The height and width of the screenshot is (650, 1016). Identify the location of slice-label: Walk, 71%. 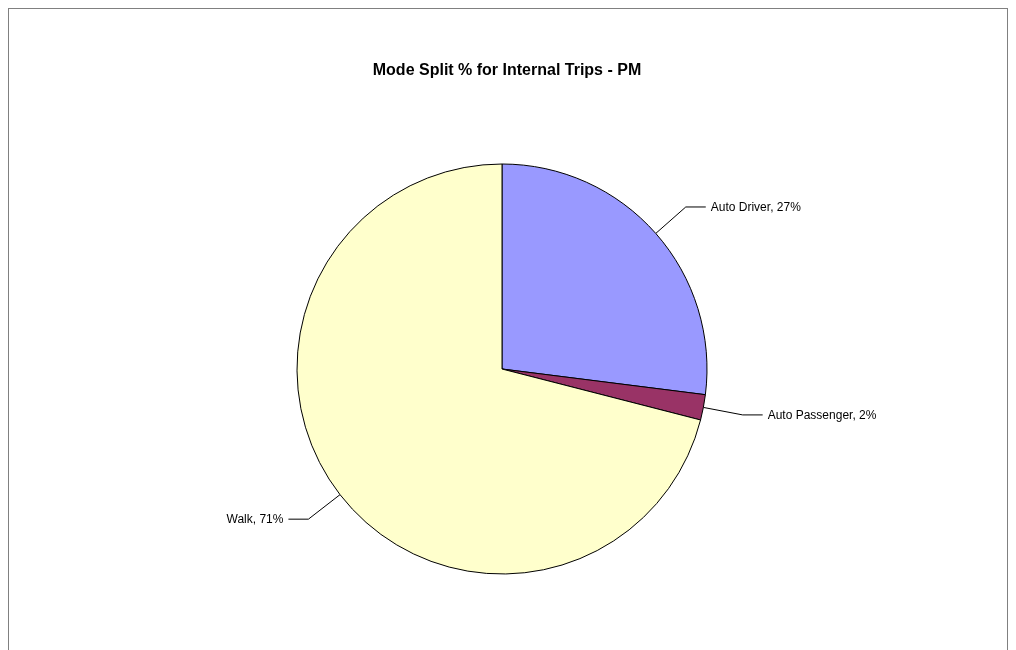
(255, 519).